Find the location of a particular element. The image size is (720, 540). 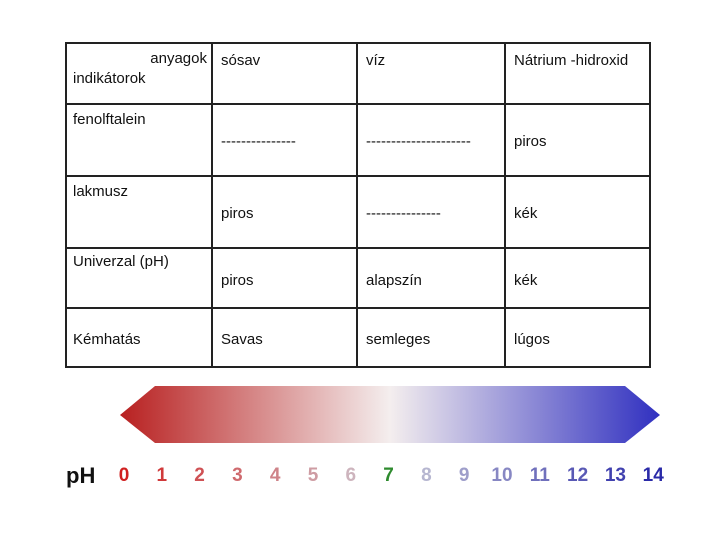

ph-gradient-arrow is located at coordinates (390, 414).